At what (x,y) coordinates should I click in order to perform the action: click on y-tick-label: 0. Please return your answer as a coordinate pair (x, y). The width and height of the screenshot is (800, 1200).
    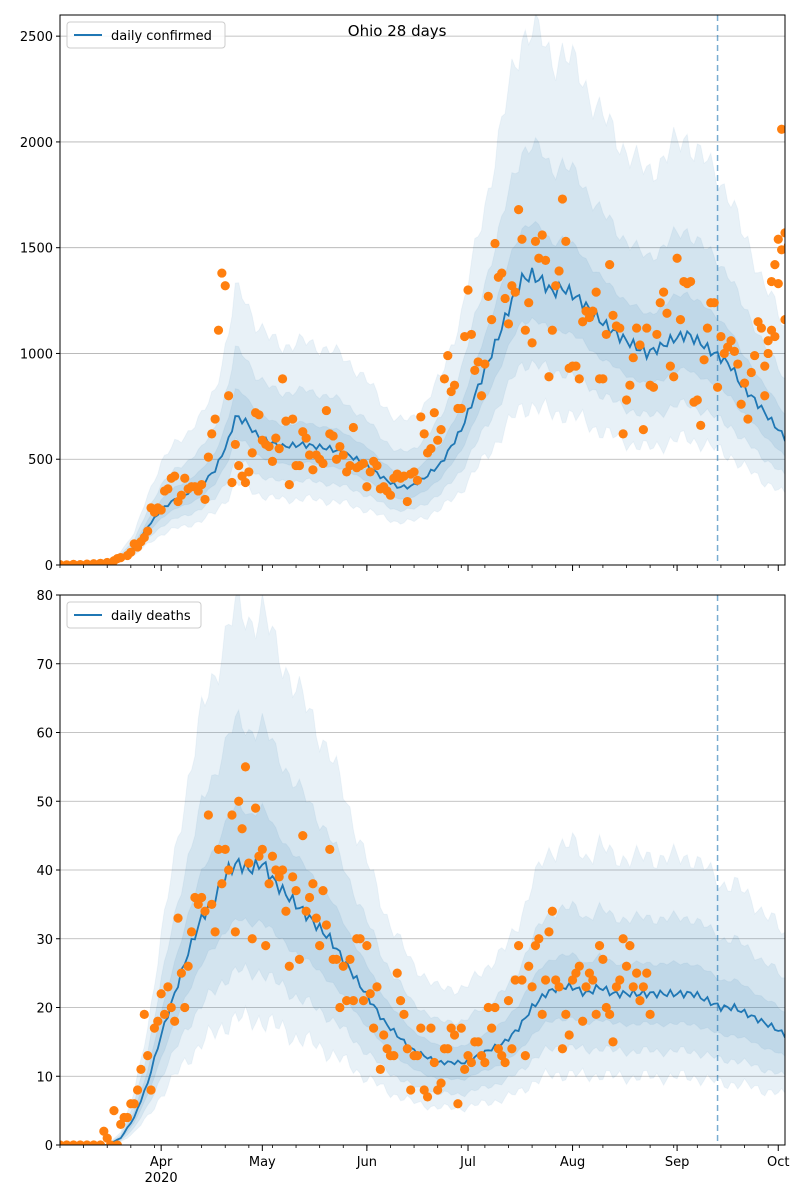
    Looking at the image, I should click on (49, 566).